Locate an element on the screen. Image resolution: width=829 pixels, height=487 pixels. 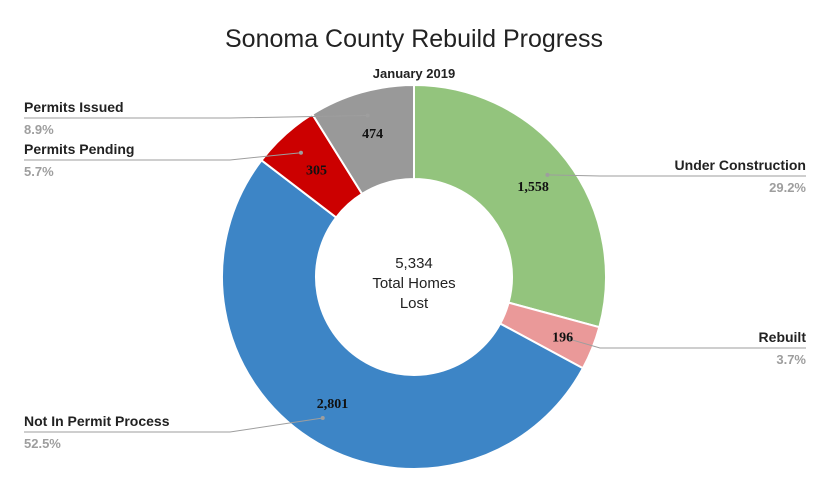
center-total: 5,334 is located at coordinates (414, 263).